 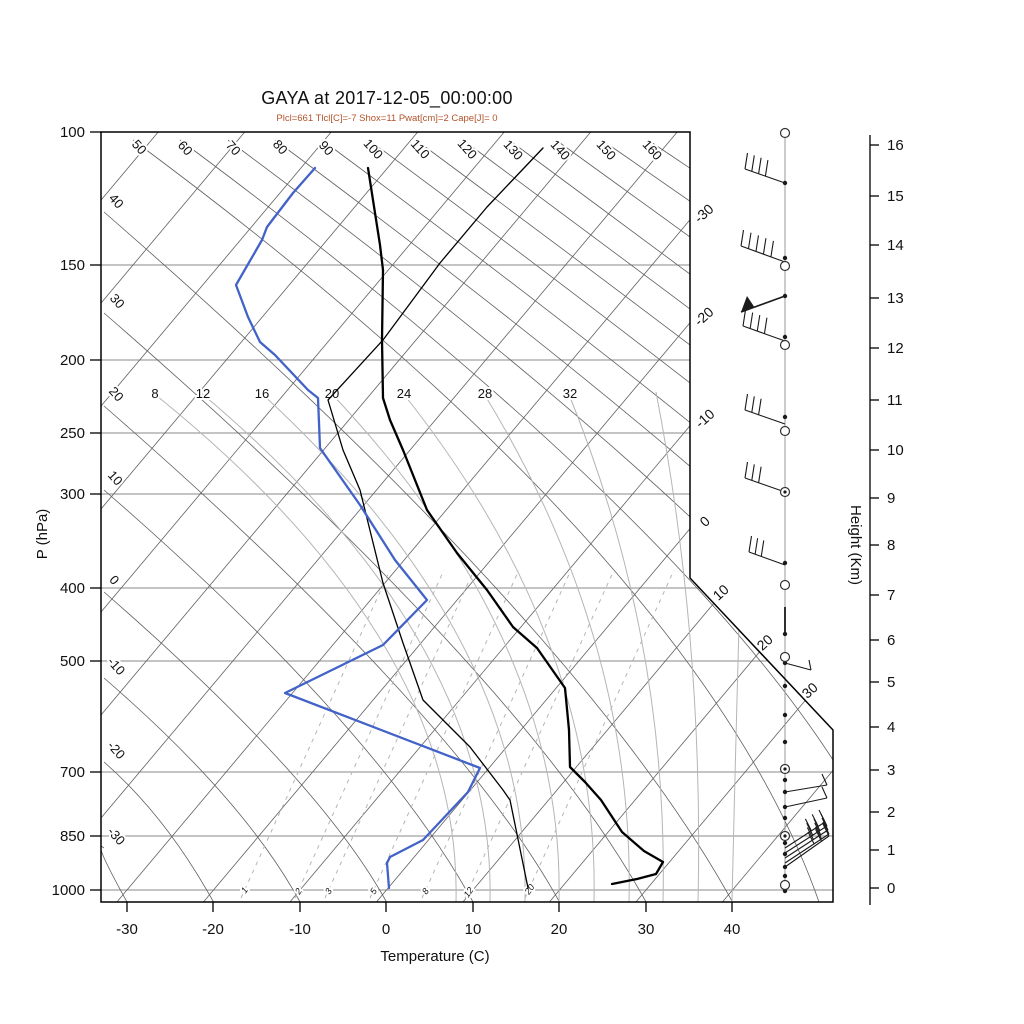 I want to click on height-tick-label: 8, so click(x=891, y=545).